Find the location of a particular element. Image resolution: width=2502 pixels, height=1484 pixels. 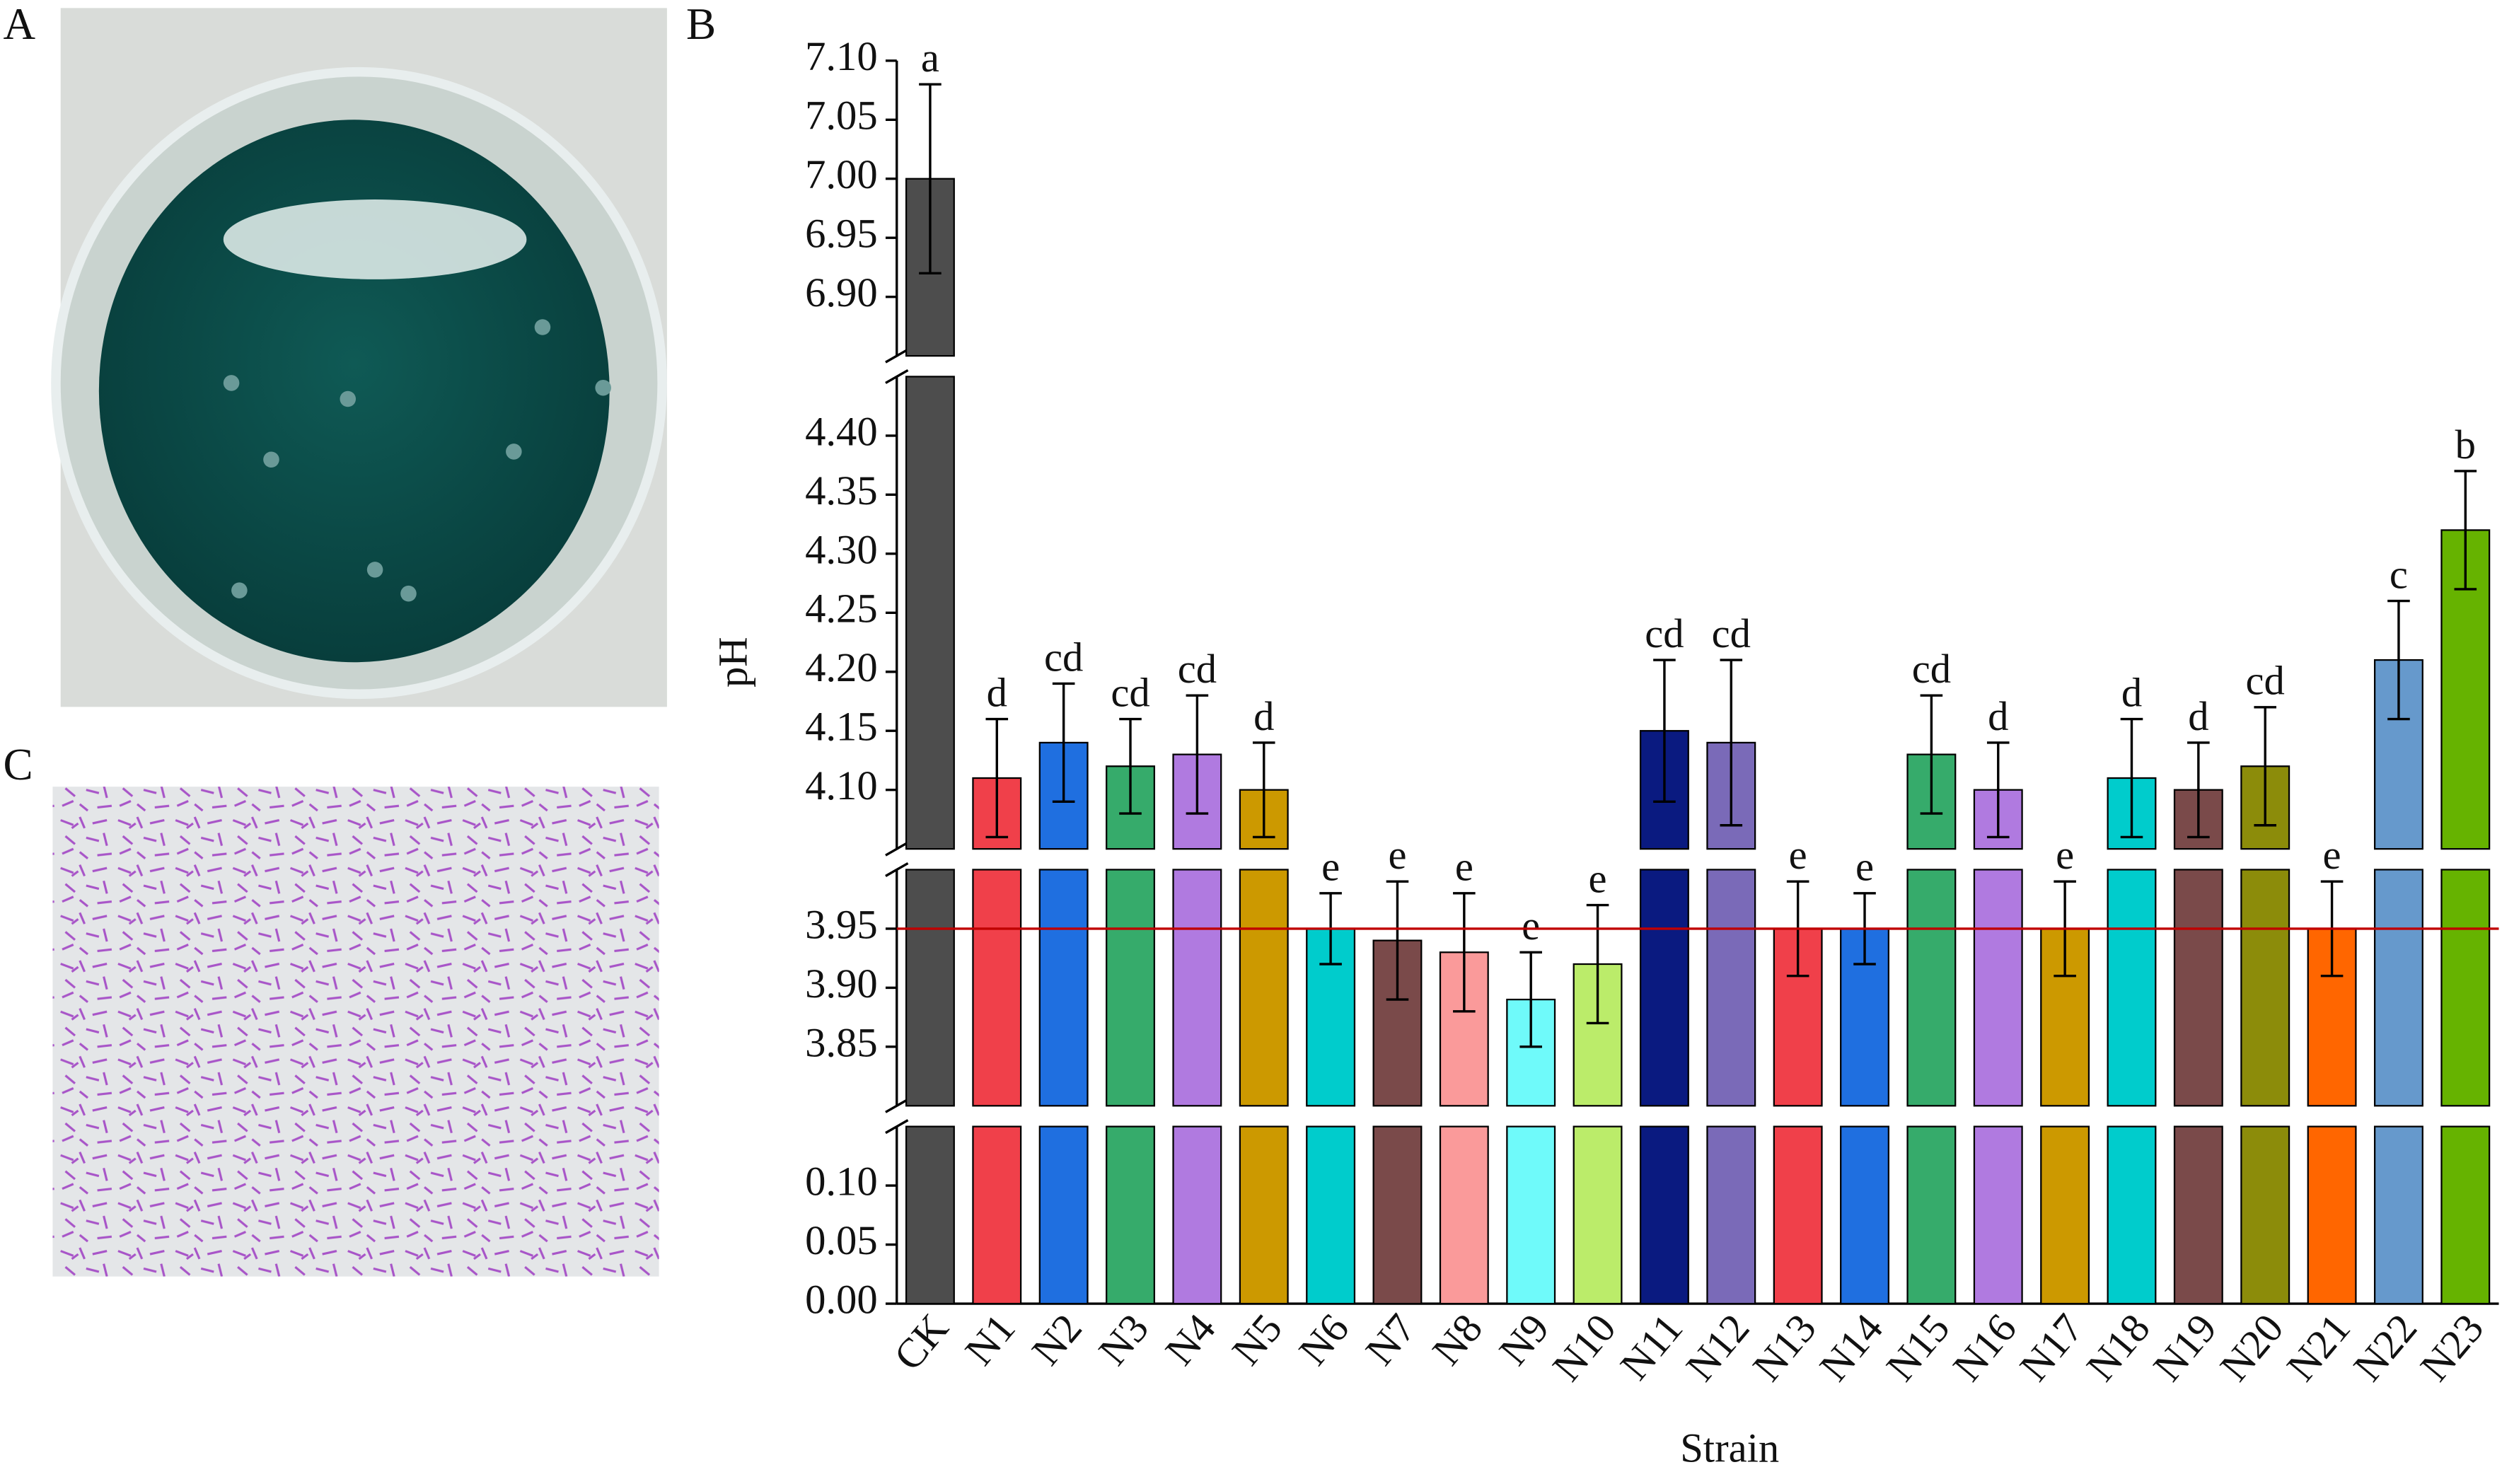

x-tick-label: N3 is located at coordinates (1123, 1339).